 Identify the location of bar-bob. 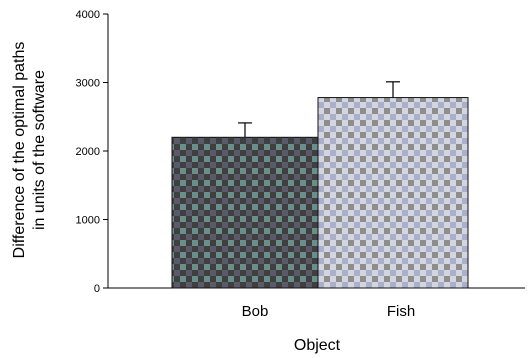
(245, 212).